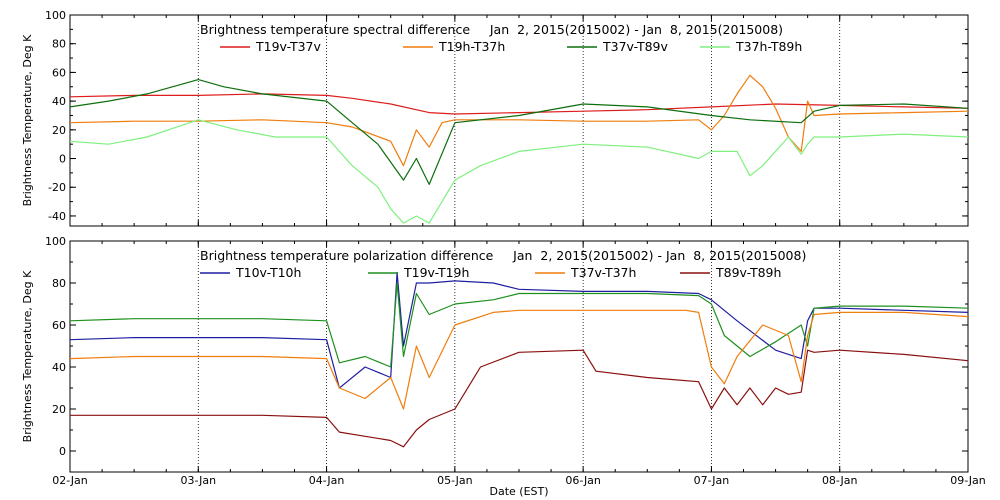 This screenshot has height=500, width=1000. I want to click on legend-label: T37v-T37h, so click(603, 272).